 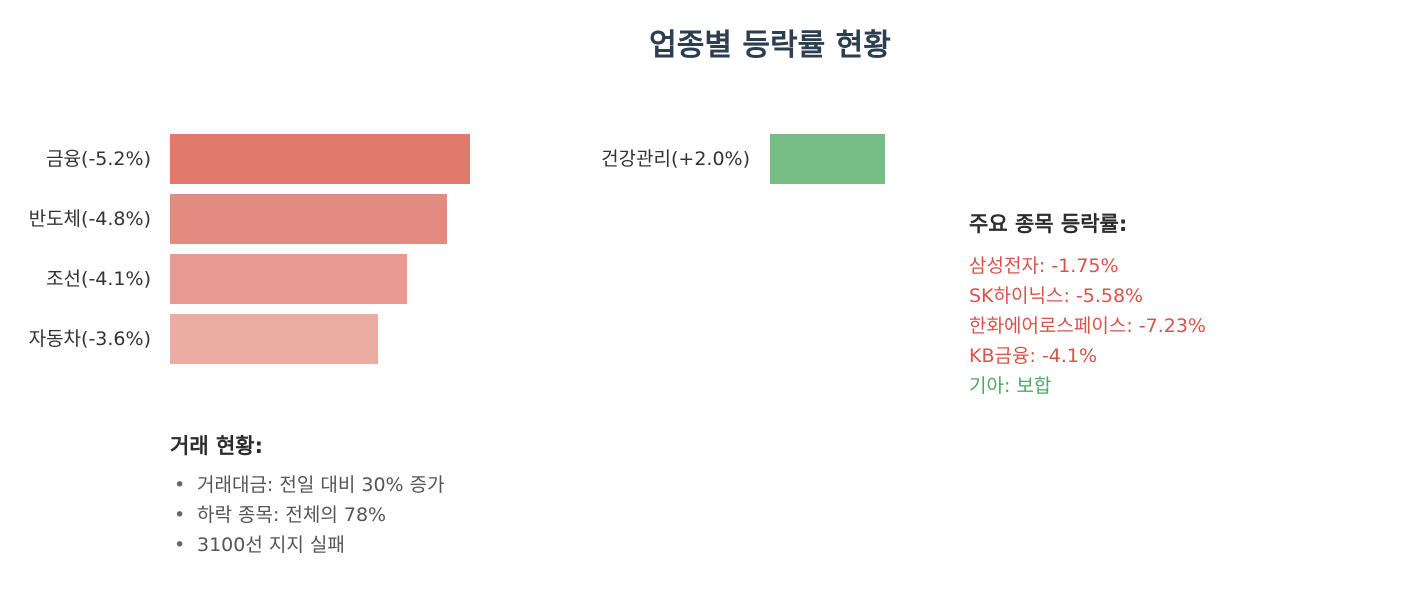 I want to click on trading-item-text: 하락 종목: 전체의 78%, so click(x=292, y=515).